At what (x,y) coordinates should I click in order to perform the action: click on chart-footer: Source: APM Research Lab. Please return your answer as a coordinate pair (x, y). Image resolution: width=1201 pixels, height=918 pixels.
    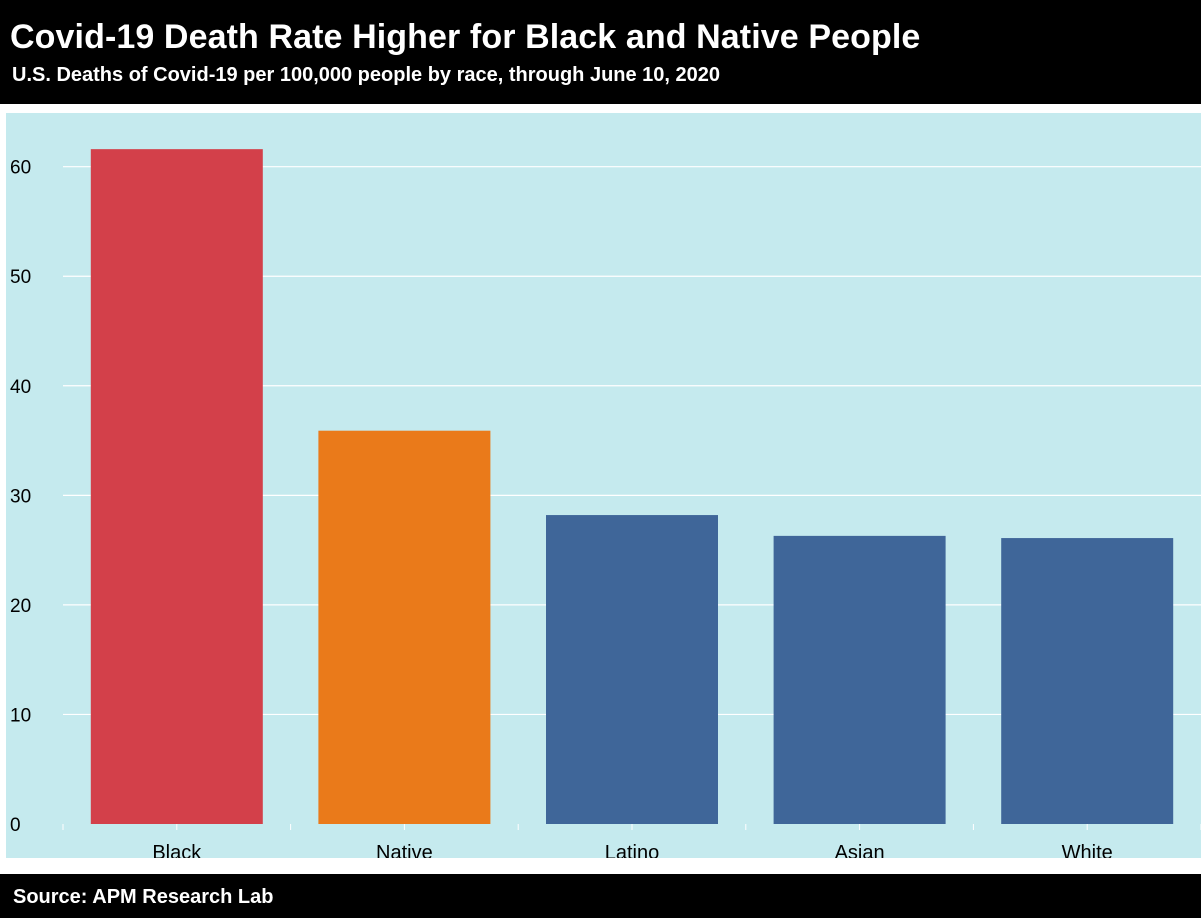
    Looking at the image, I should click on (600, 896).